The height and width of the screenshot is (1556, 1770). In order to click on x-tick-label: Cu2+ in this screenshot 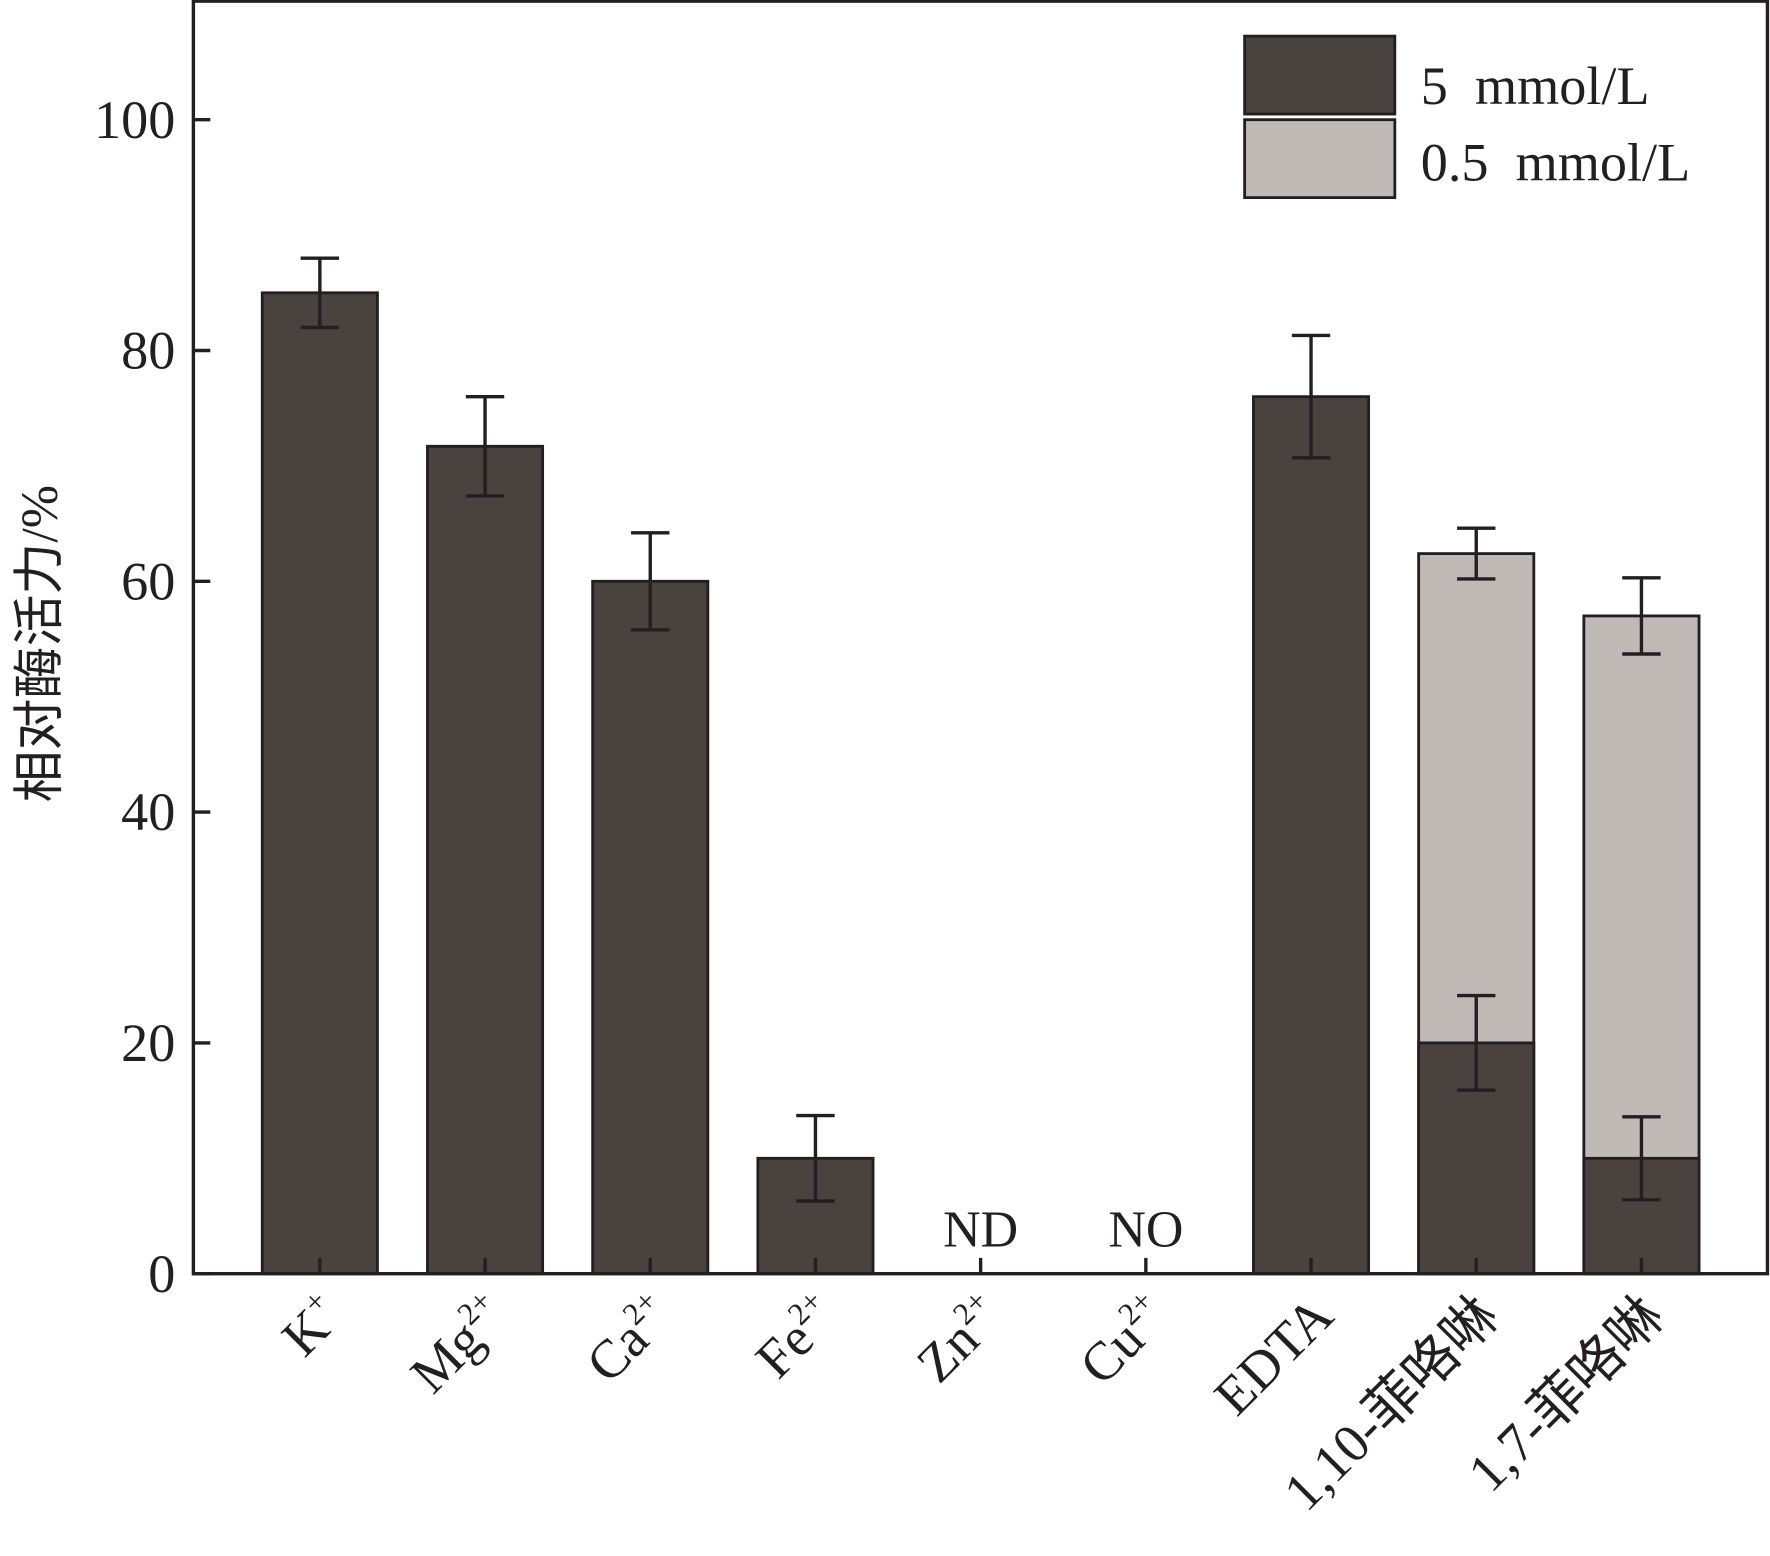, I will do `click(1122, 1339)`.